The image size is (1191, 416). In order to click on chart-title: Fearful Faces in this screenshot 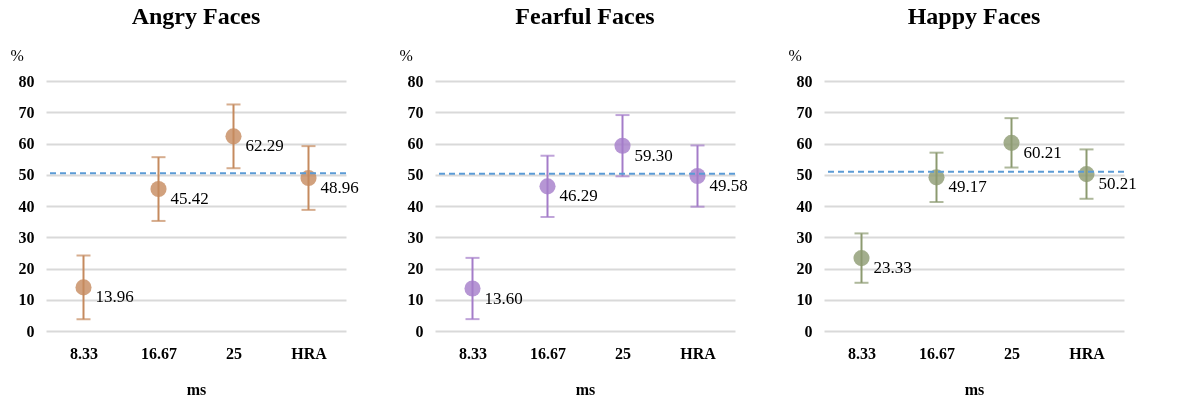, I will do `click(585, 16)`.